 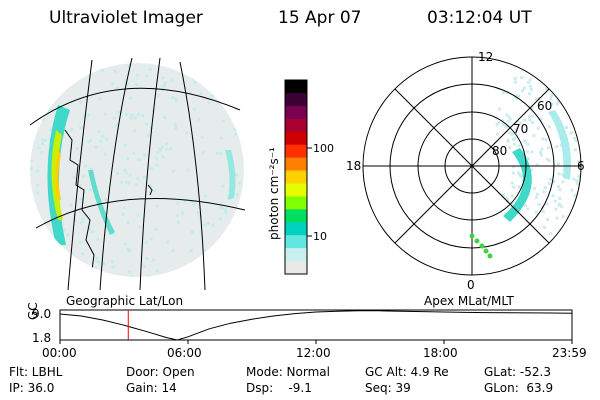 I want to click on y-tick-label-9.0: 9.0, so click(x=41, y=314).